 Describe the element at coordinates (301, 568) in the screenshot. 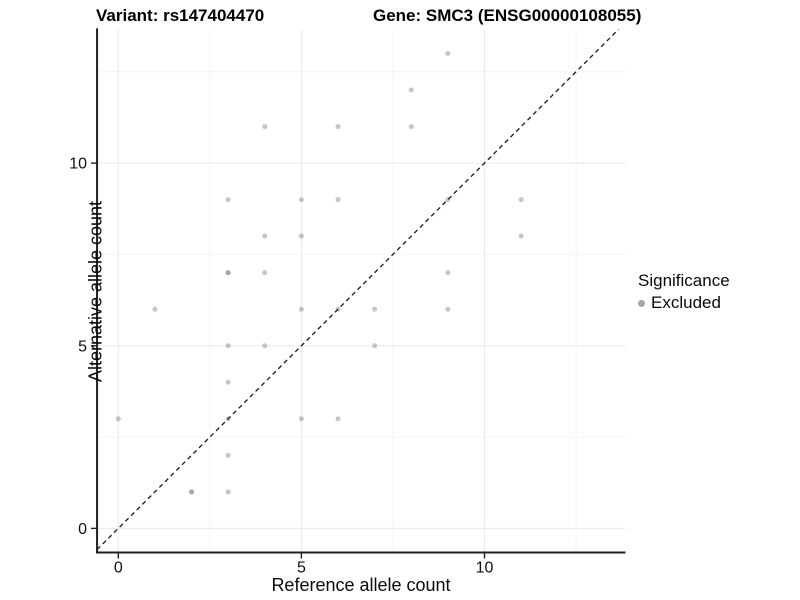

I see `x-tick-label: 5` at that location.